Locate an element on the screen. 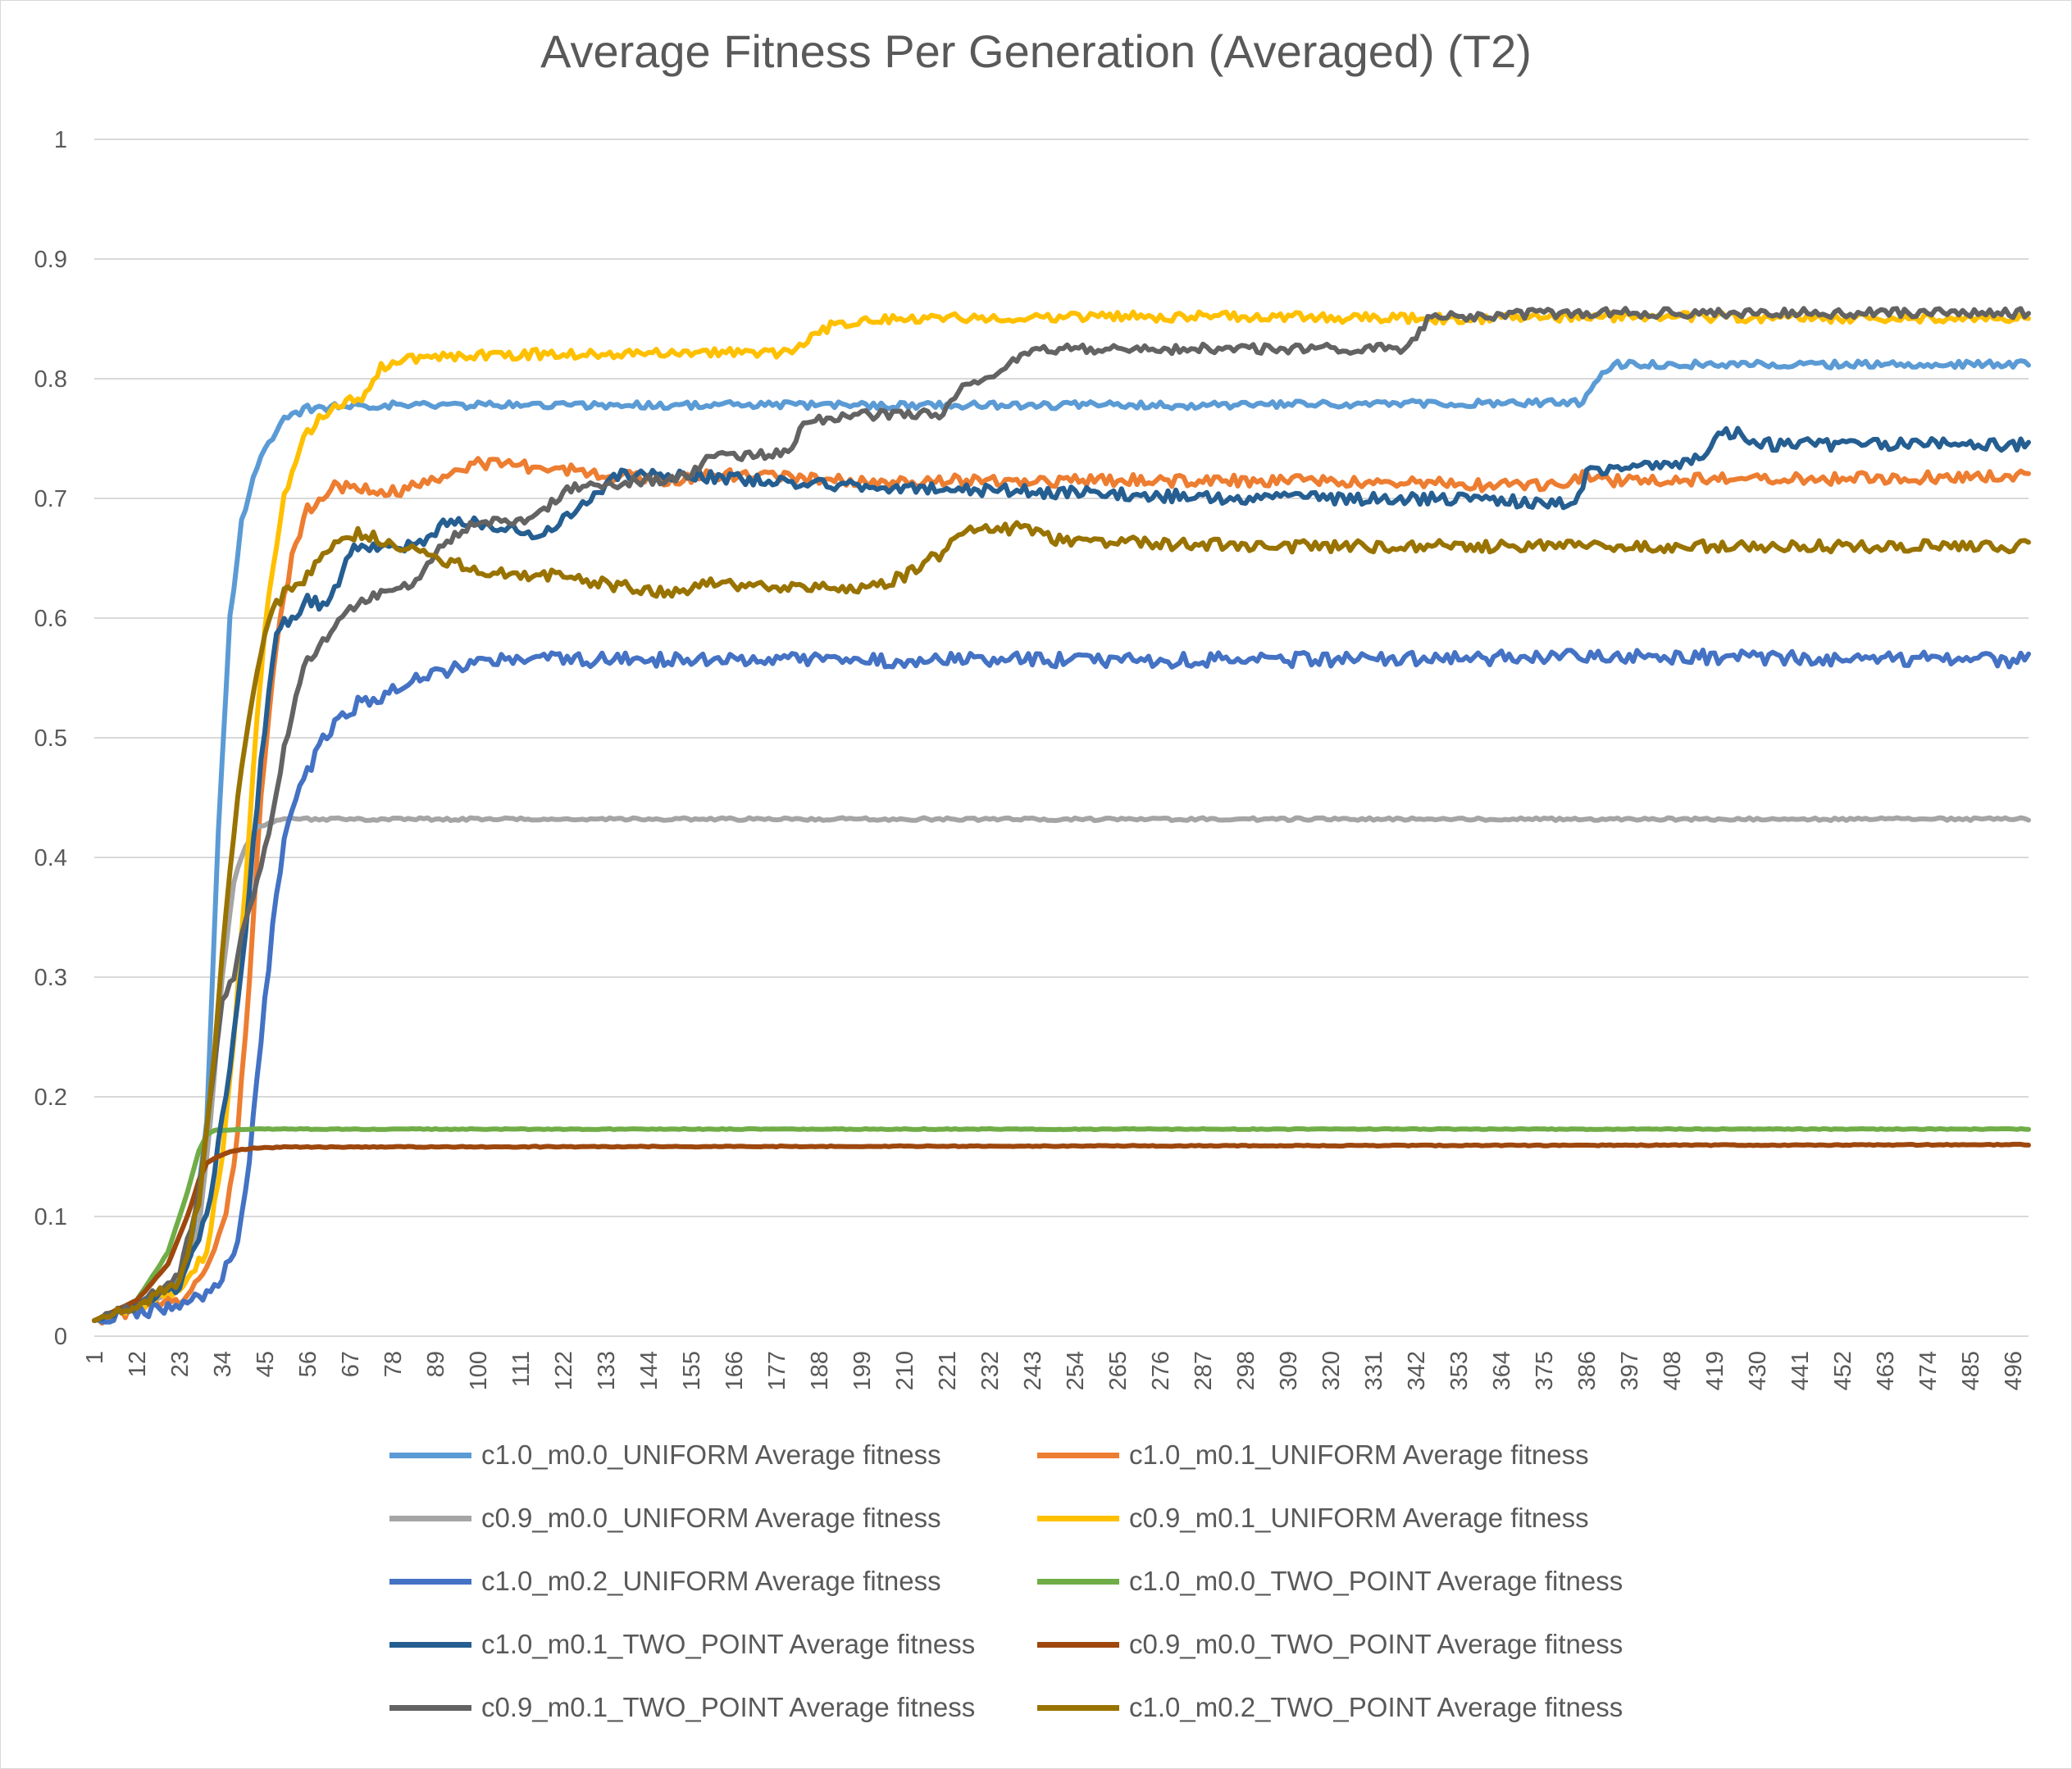 The width and height of the screenshot is (2072, 1769). legend-entry: c0.9_m0.1_TWO_POINT Average fitness is located at coordinates (682, 1707).